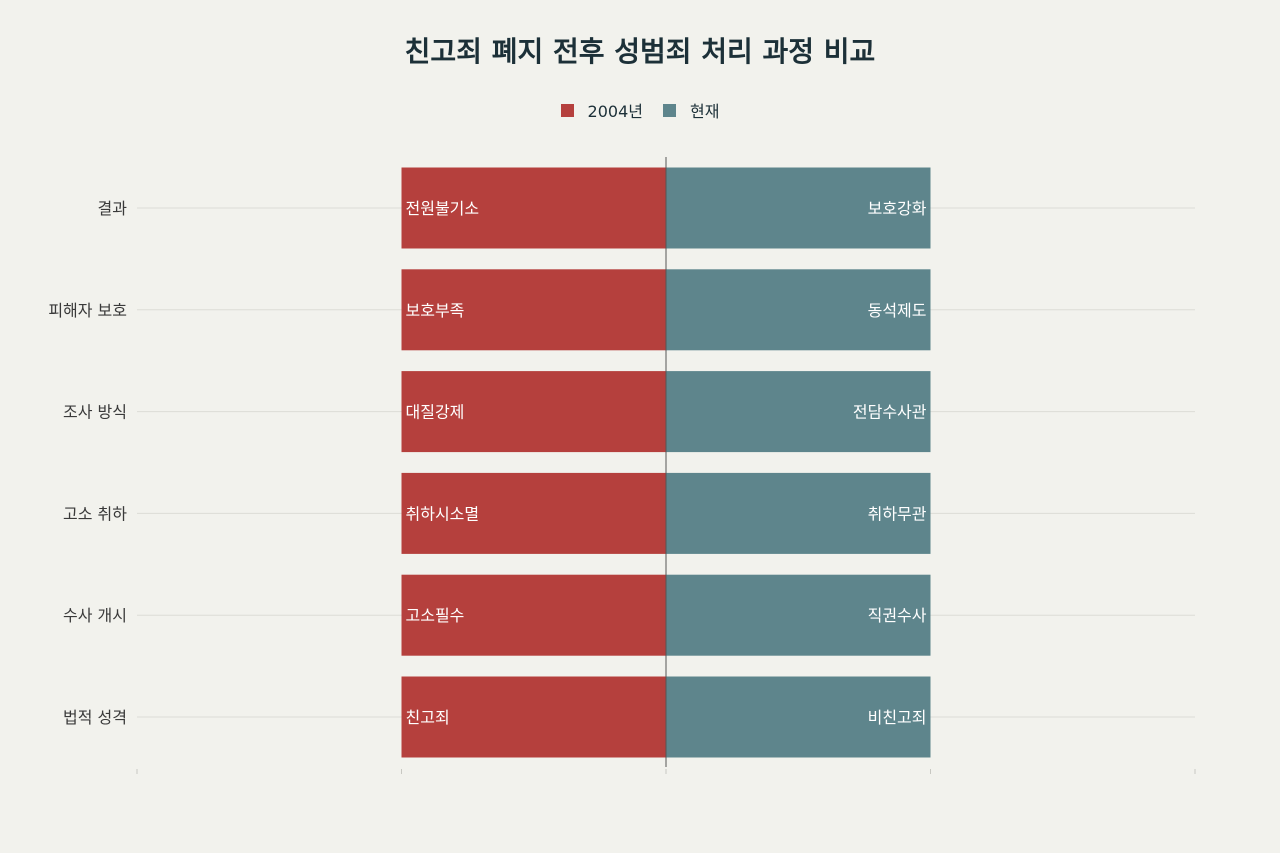 The height and width of the screenshot is (853, 1280). I want to click on legend: 2004년 현재, so click(640, 110).